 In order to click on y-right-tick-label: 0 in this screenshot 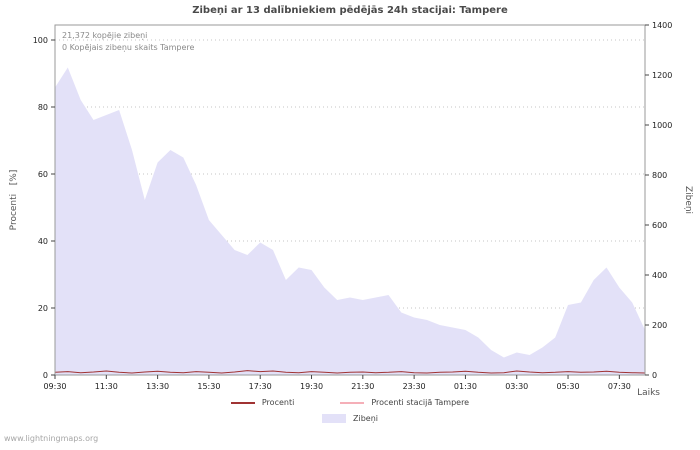, I will do `click(654, 375)`.